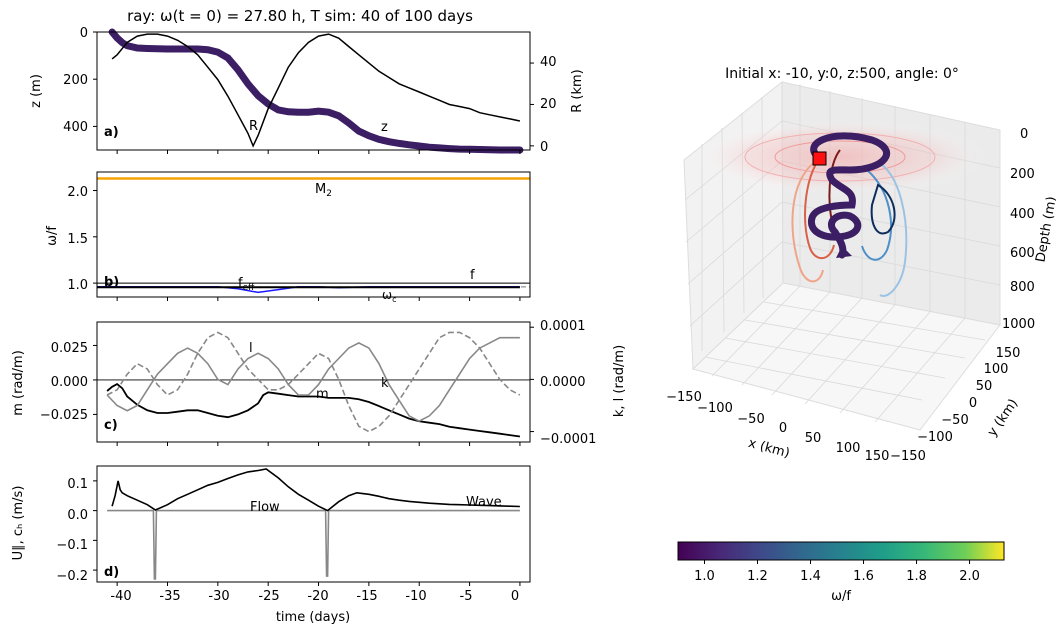  Describe the element at coordinates (984, 386) in the screenshot. I see `y3d-tick-50: 50` at that location.